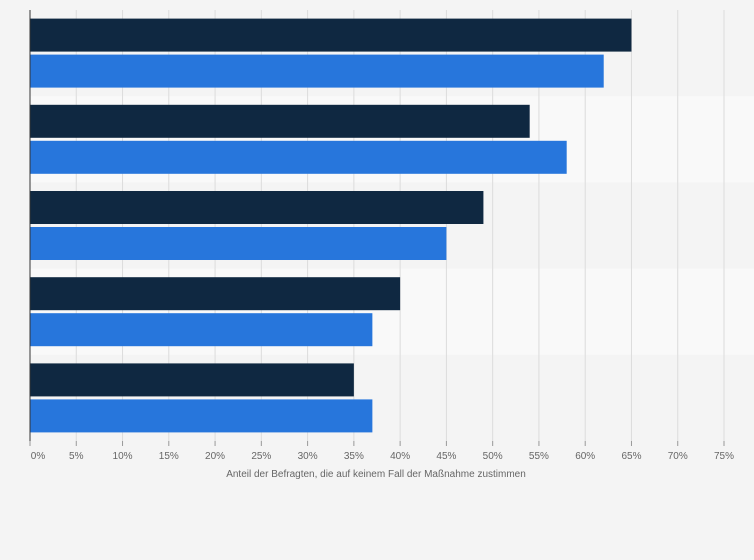 This screenshot has height=560, width=754. I want to click on x-tick-label: 0%, so click(38, 456).